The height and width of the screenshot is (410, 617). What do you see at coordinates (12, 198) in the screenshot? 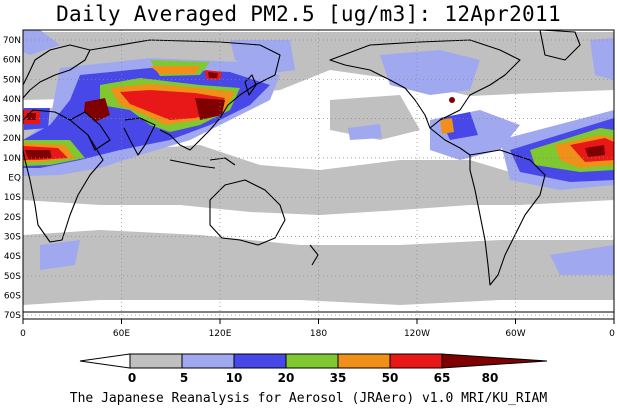
I see `lat-label: 10S` at bounding box center [12, 198].